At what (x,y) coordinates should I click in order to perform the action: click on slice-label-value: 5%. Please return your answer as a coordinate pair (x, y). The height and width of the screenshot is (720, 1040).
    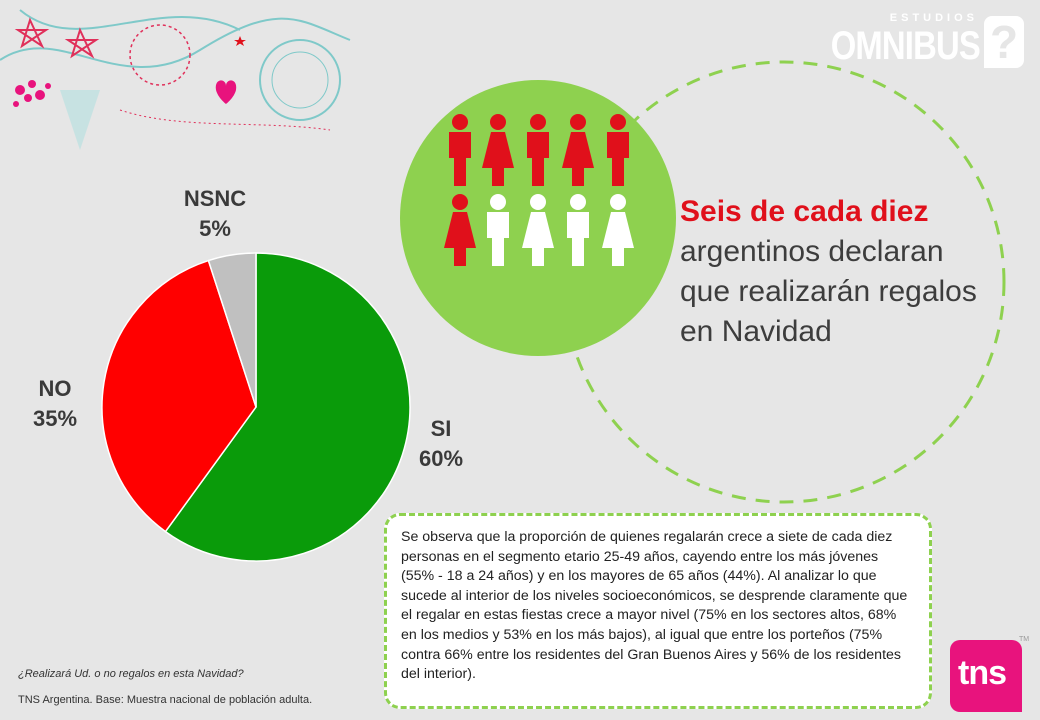
    Looking at the image, I should click on (215, 228).